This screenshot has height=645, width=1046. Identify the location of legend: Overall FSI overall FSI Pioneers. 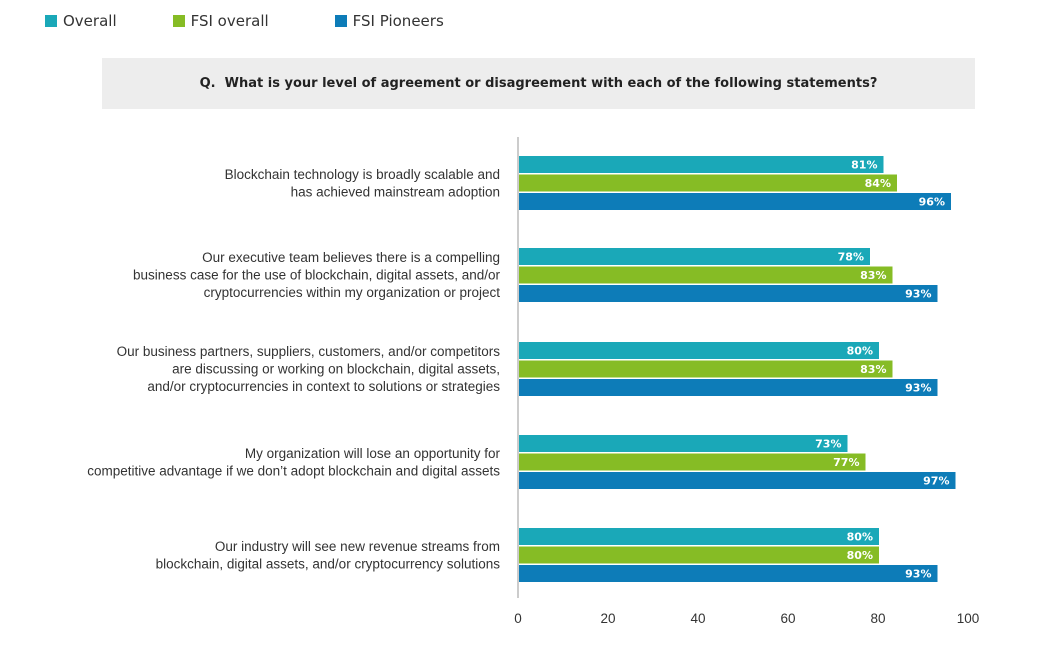
(272, 21).